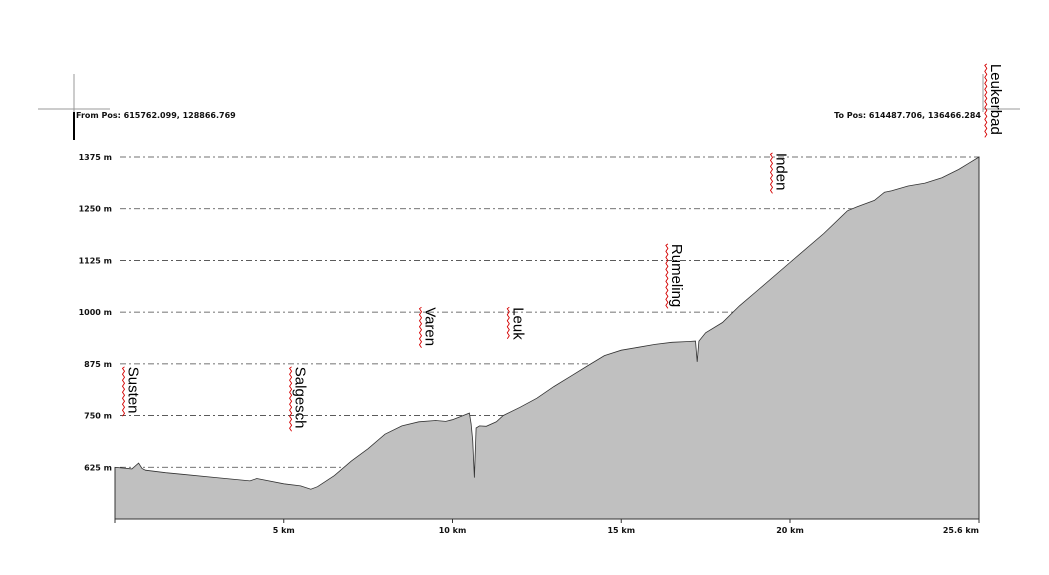 Image resolution: width=1049 pixels, height=575 pixels. Describe the element at coordinates (453, 530) in the screenshot. I see `x-tick-label: 10 km` at that location.